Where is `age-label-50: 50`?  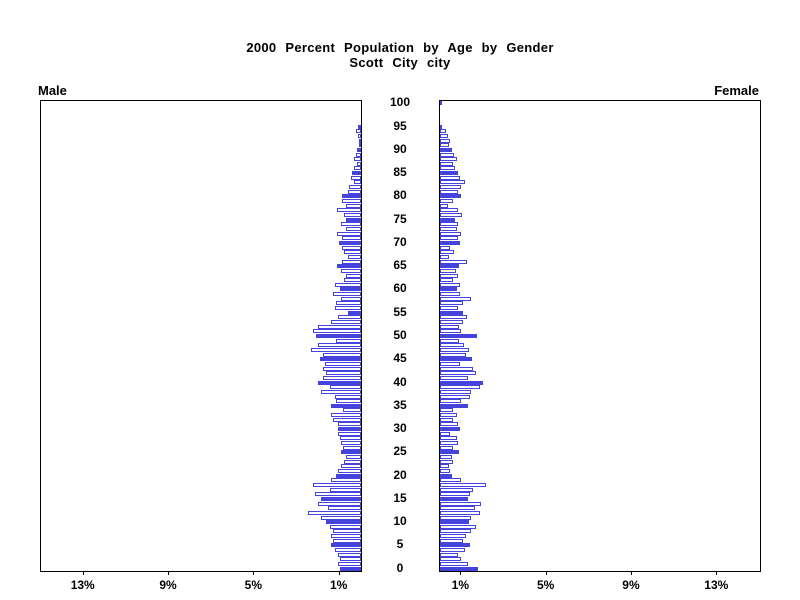
age-label-50: 50 is located at coordinates (400, 335).